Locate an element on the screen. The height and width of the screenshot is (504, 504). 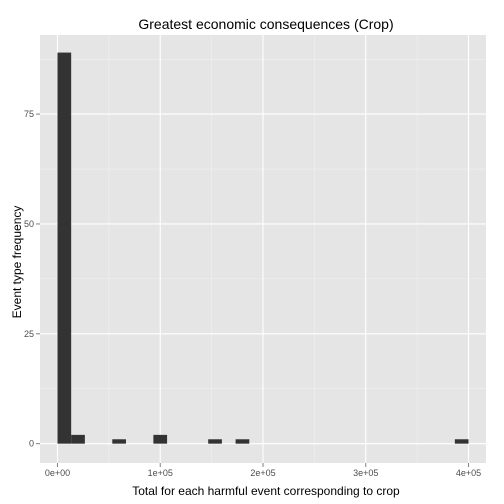
chart-title: Greatest economic consequences (Crop) is located at coordinates (265, 24).